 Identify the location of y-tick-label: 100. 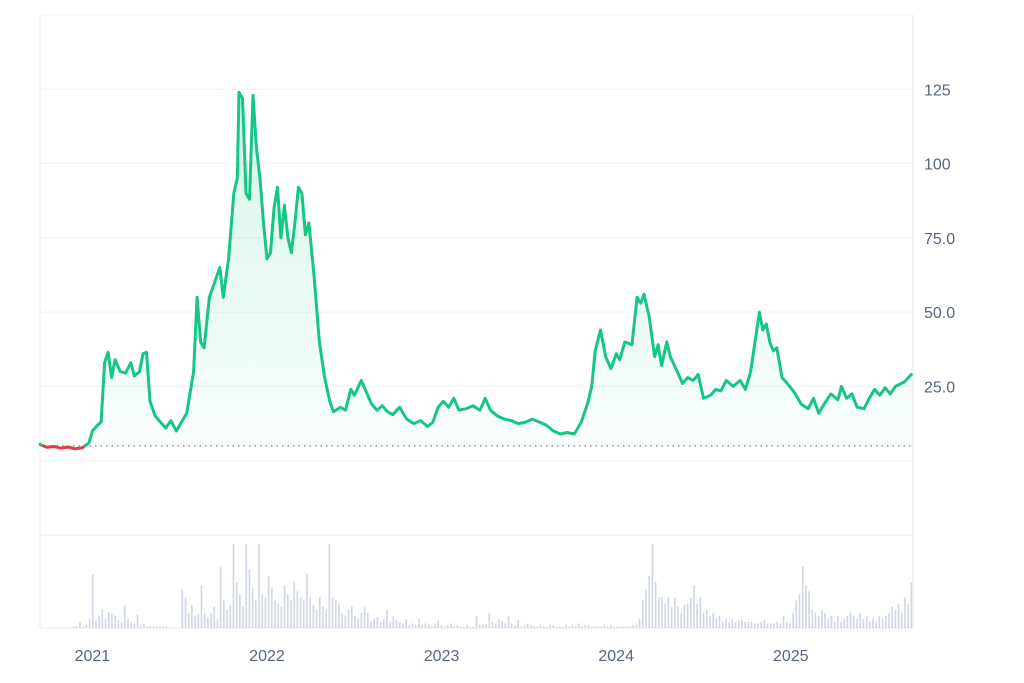
(937, 165).